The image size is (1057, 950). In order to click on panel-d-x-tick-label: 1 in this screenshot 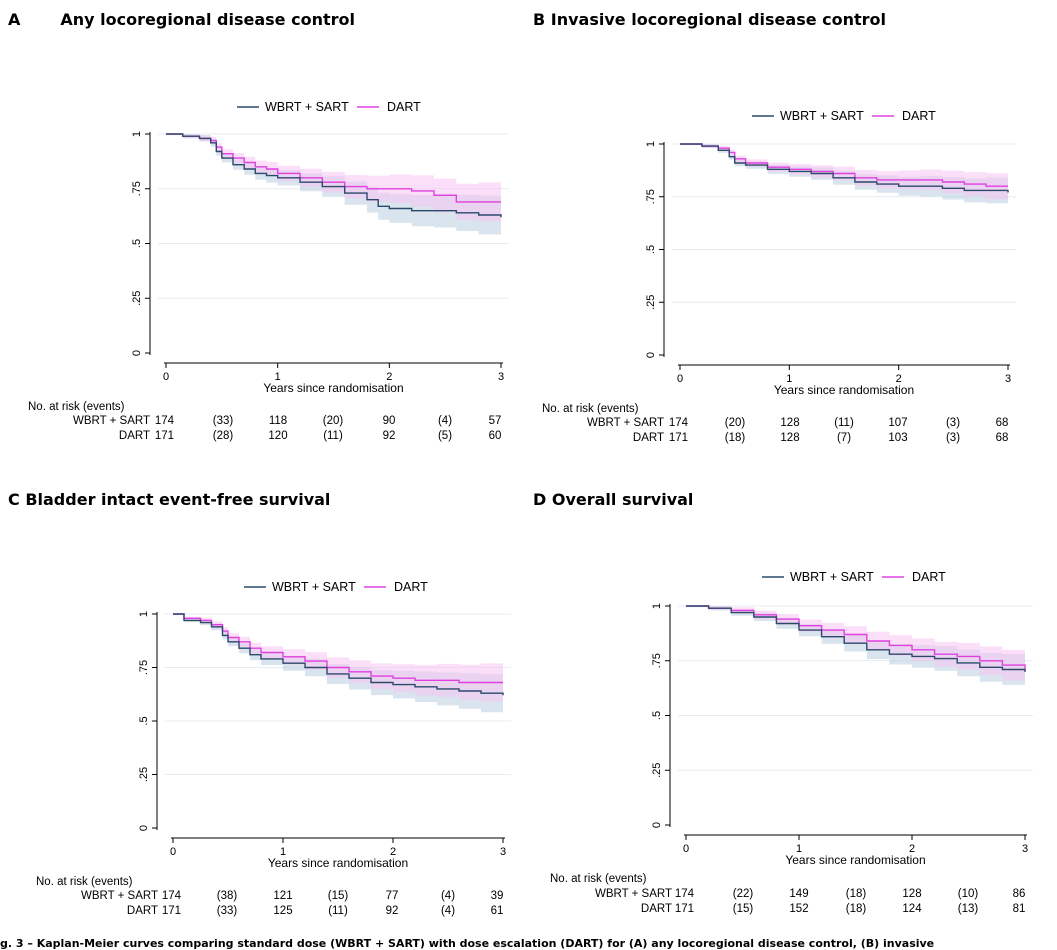, I will do `click(799, 849)`.